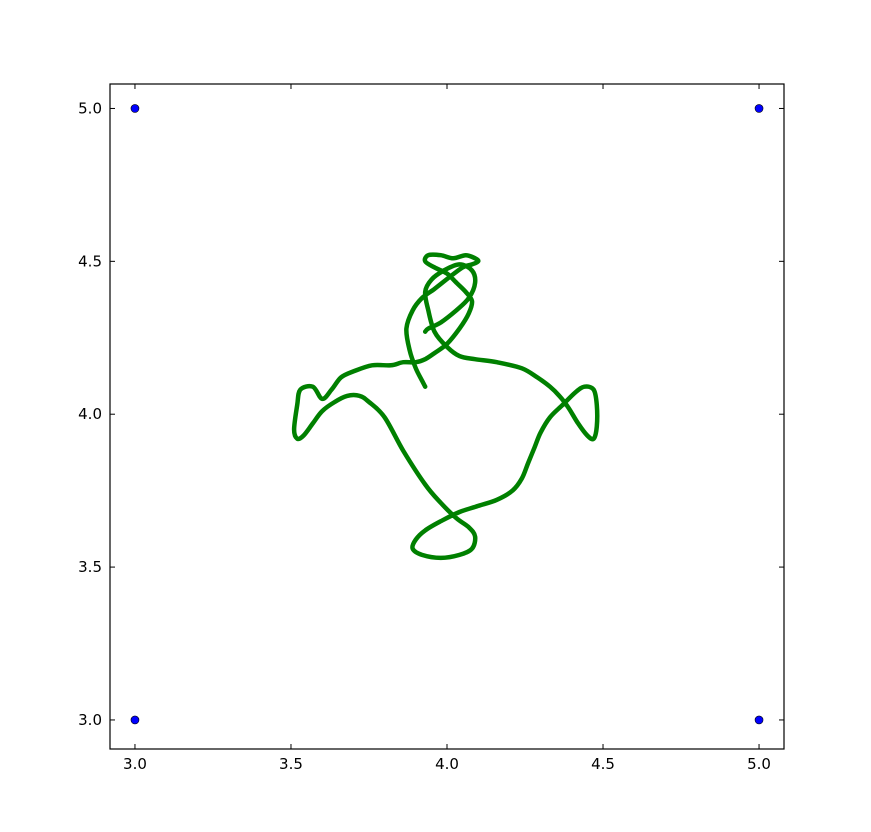 The width and height of the screenshot is (871, 832). What do you see at coordinates (447, 764) in the screenshot?
I see `x-tick-label: 4.0` at bounding box center [447, 764].